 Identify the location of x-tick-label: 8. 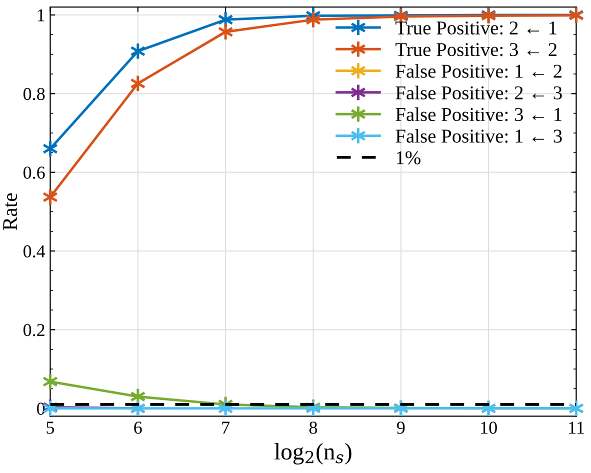
(313, 428).